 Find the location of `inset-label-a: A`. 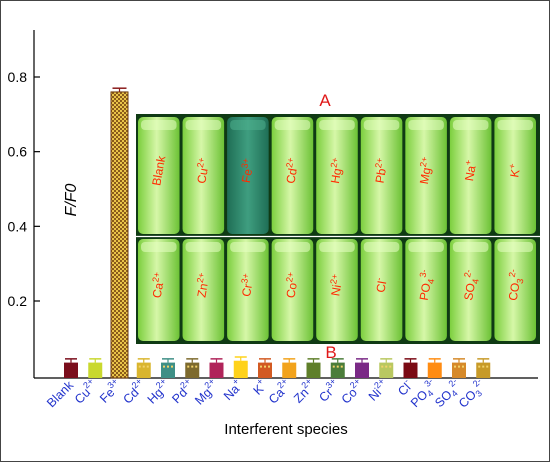

inset-label-a: A is located at coordinates (325, 100).